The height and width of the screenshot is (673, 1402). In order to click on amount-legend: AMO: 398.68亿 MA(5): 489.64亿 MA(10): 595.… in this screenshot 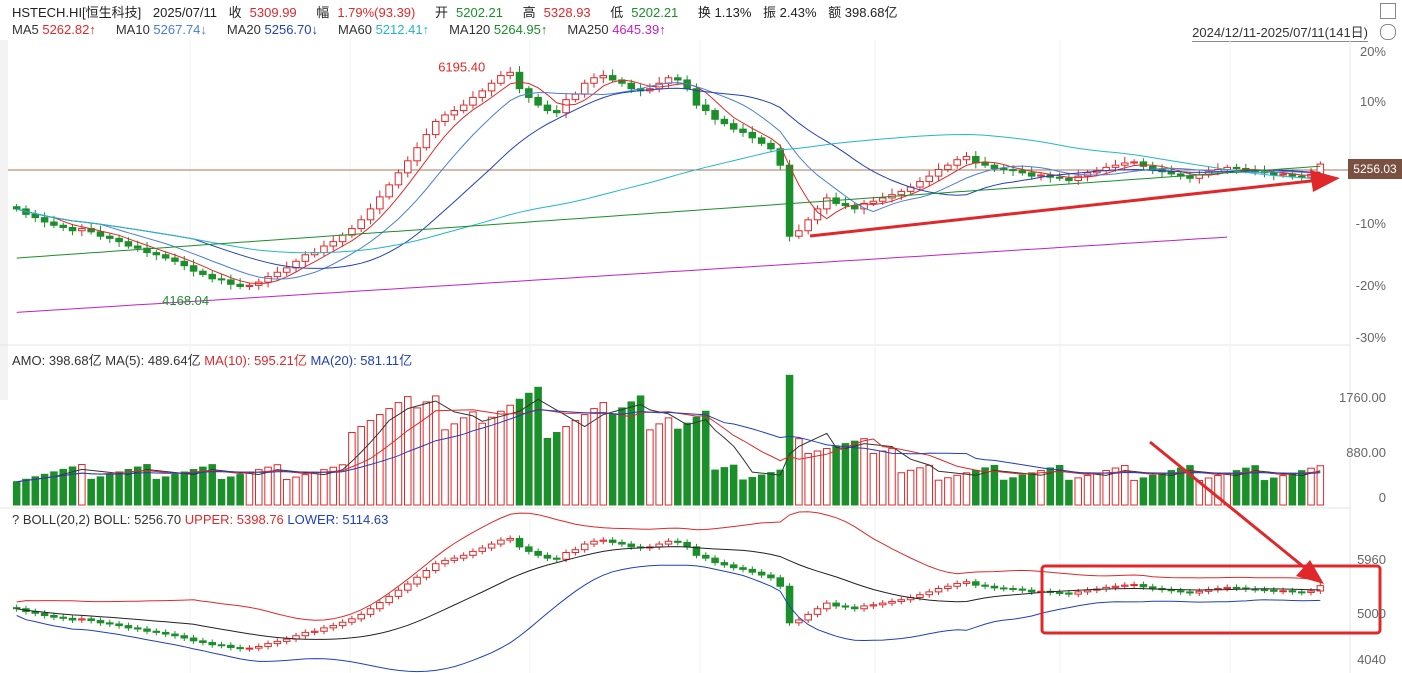, I will do `click(212, 359)`.